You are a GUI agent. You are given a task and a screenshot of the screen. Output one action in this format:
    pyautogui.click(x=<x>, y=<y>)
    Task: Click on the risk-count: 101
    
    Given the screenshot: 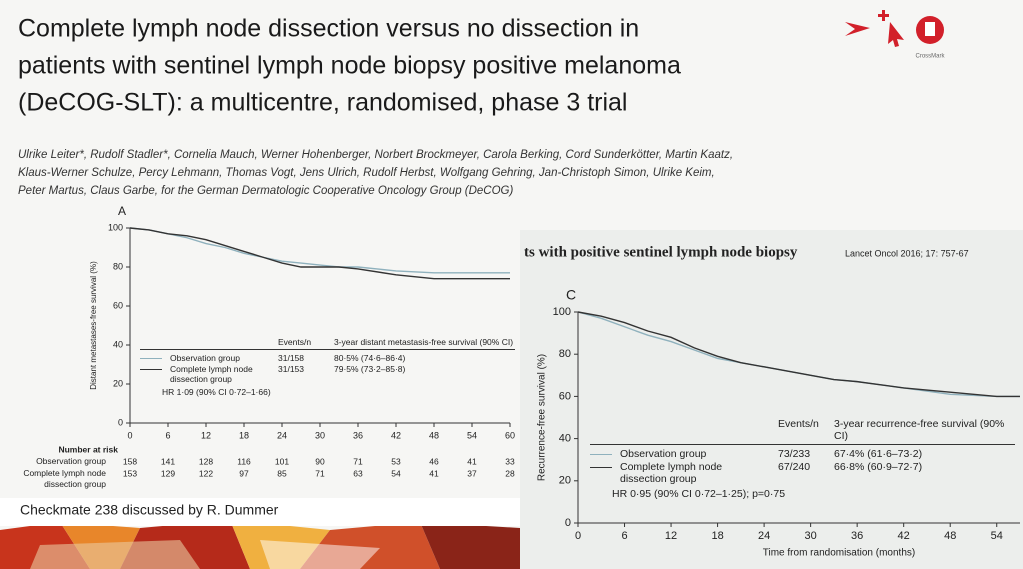 What is the action you would take?
    pyautogui.click(x=282, y=461)
    